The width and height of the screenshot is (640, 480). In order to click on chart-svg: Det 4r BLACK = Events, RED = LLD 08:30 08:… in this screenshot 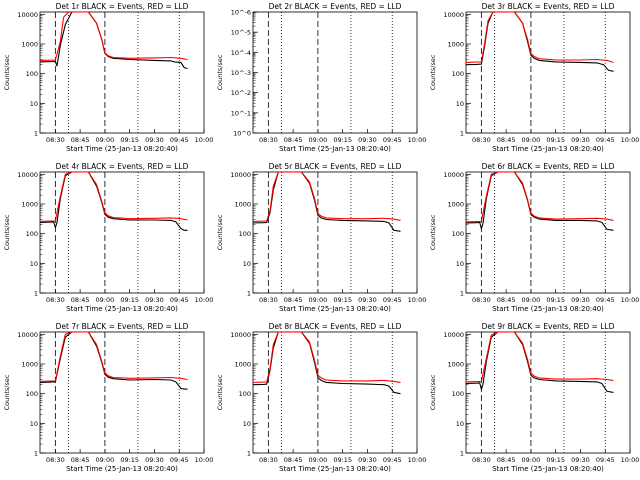, I will do `click(108, 237)`.